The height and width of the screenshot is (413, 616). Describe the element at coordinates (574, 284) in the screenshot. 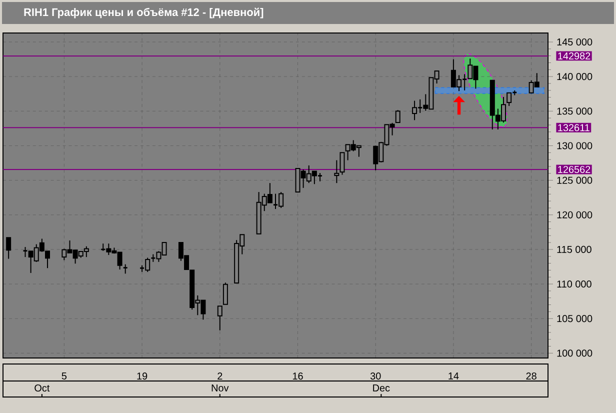

I see `y-tick-label: 110 000` at that location.